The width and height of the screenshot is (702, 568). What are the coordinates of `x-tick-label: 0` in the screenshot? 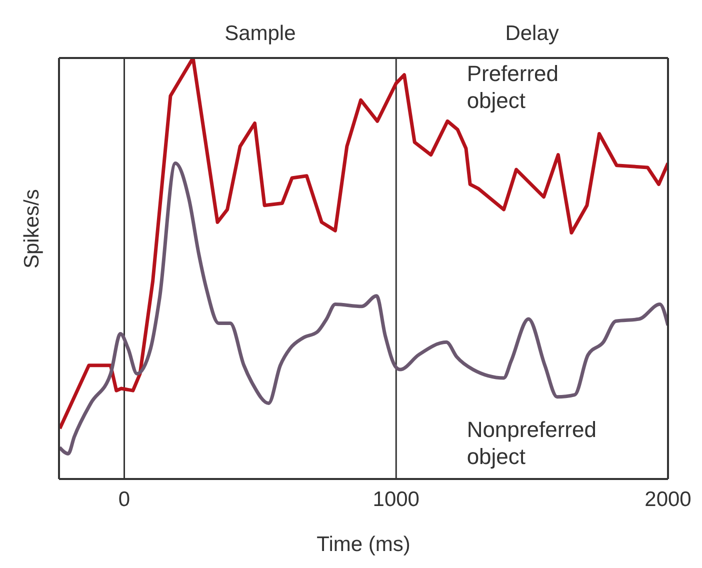 It's located at (124, 499).